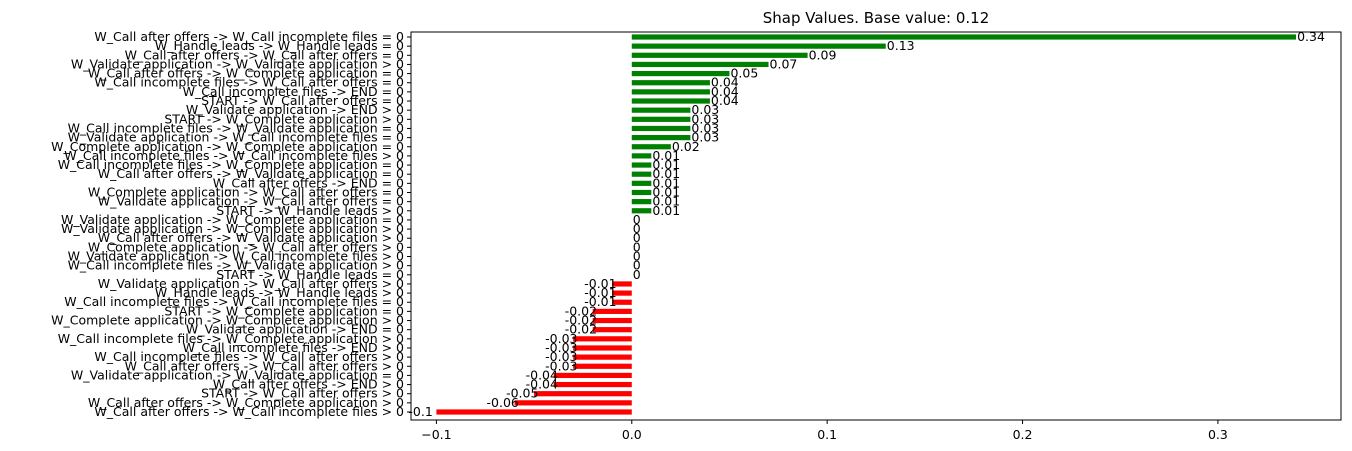 This screenshot has height=451, width=1352. I want to click on data-label: 0.13, so click(901, 45).